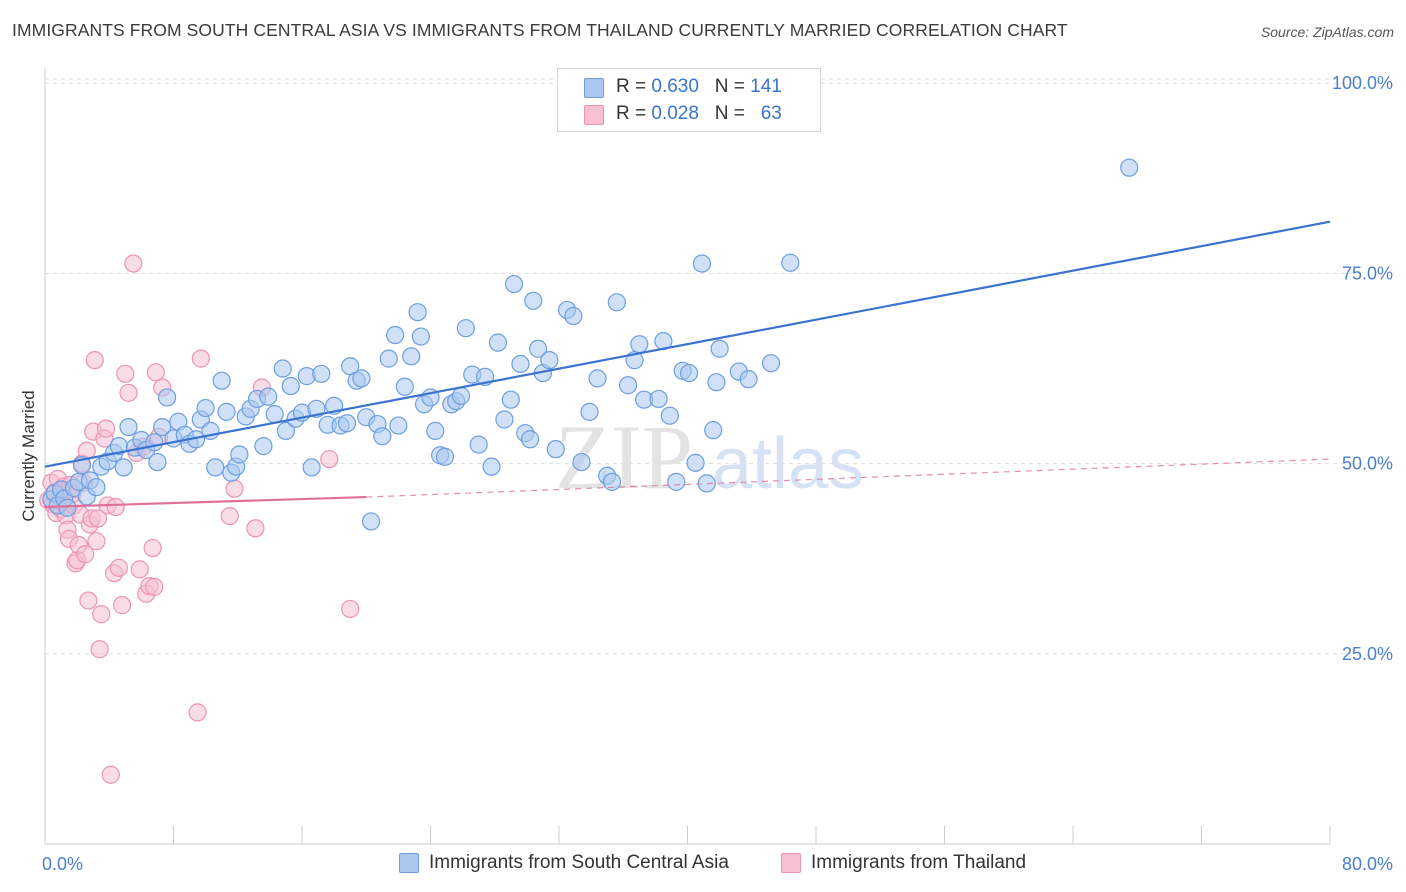  Describe the element at coordinates (766, 86) in the screenshot. I see `legend-n-value: 141` at that location.